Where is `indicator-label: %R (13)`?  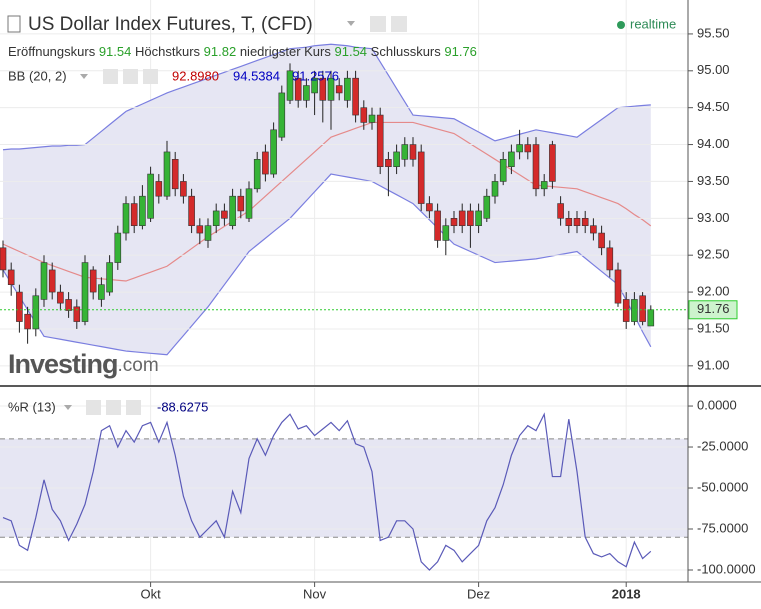 indicator-label: %R (13) is located at coordinates (32, 406).